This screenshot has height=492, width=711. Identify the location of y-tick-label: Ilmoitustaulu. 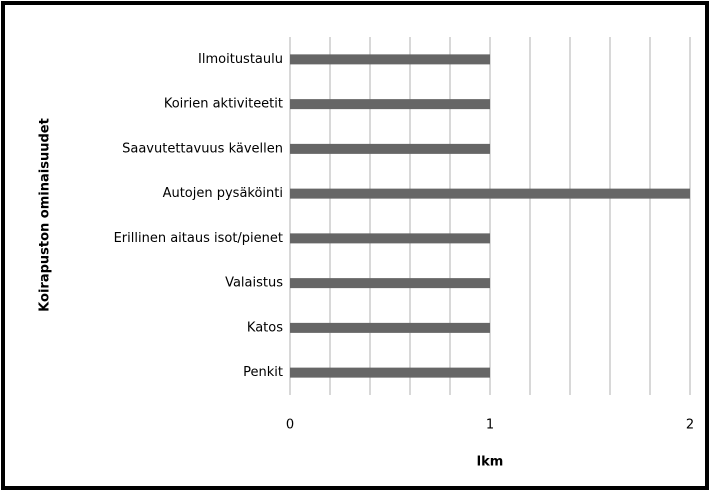
(240, 59).